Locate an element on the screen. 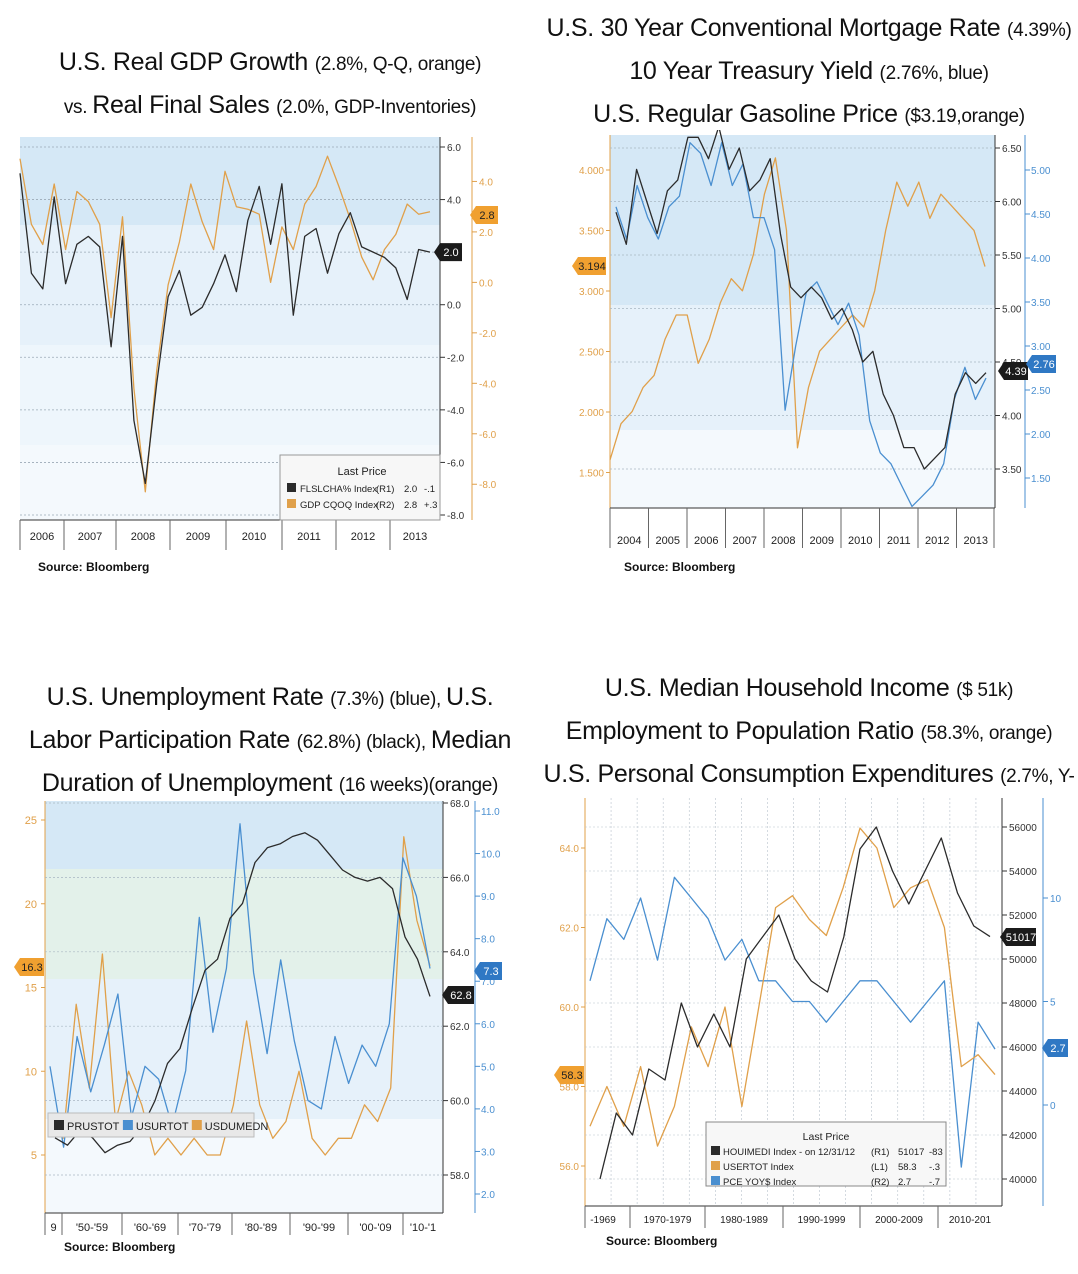  legend-change: -.1 is located at coordinates (429, 489).